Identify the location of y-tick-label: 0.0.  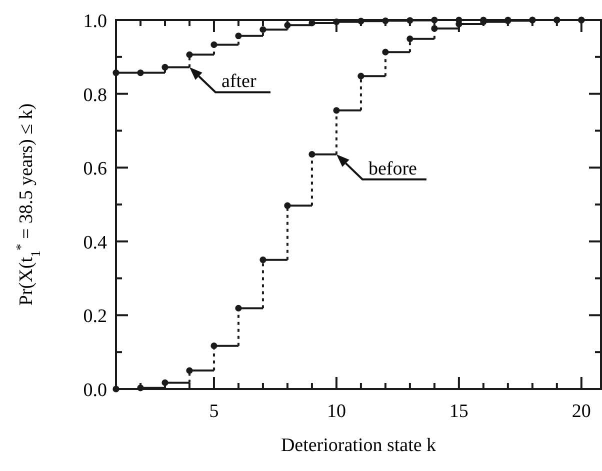
(95, 390).